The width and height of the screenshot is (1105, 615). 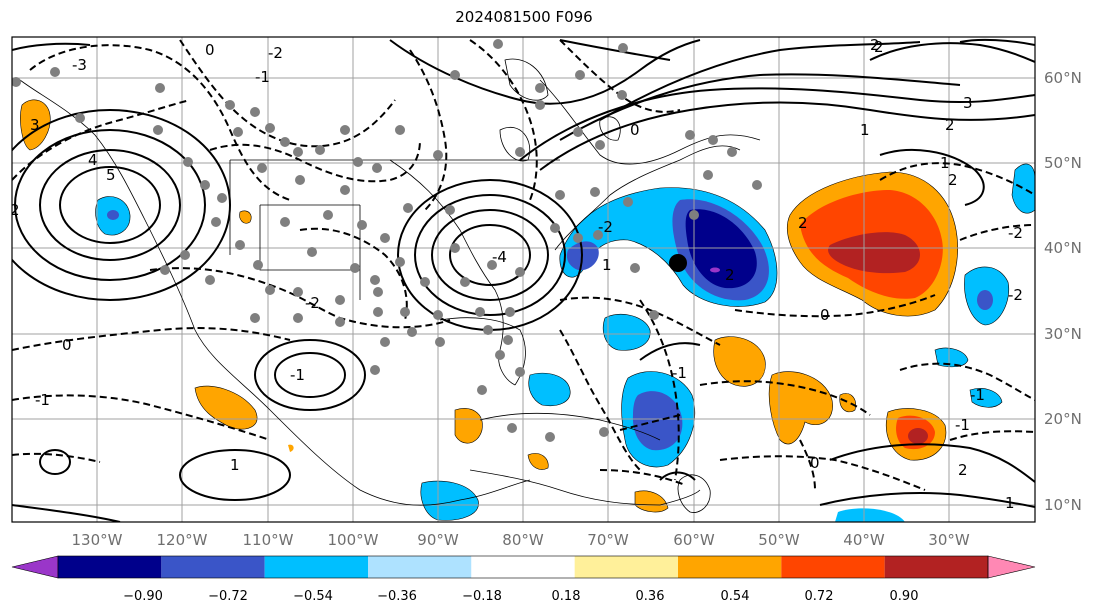 I want to click on colorbar-tick-label: −0.54, so click(x=313, y=596).